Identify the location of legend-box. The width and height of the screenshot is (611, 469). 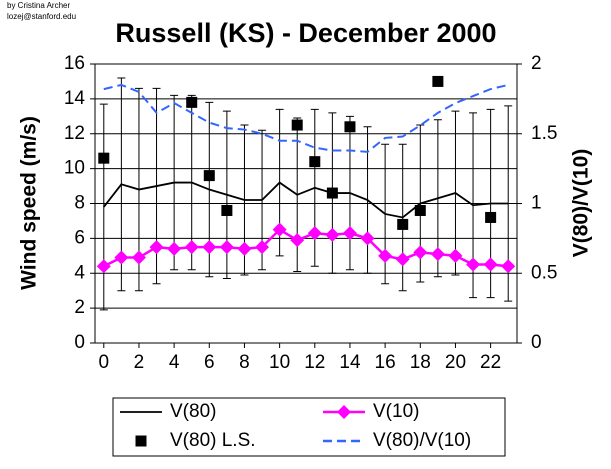
(309, 427).